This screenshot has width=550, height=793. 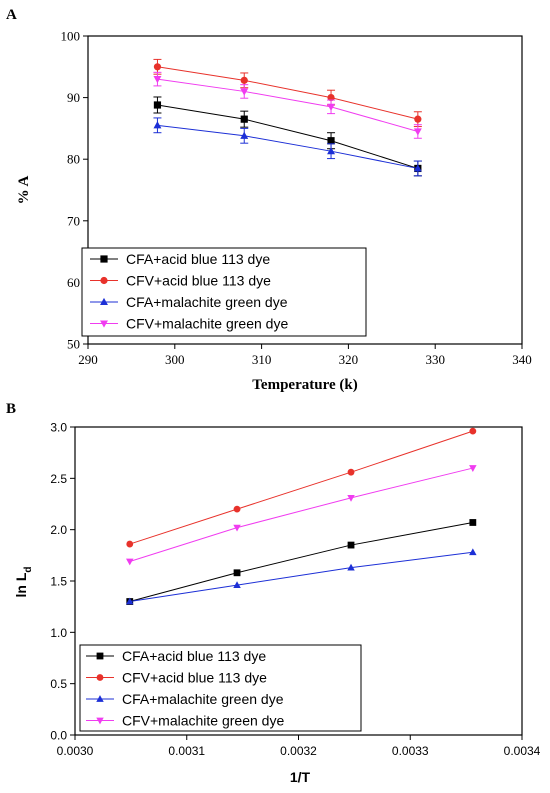 I want to click on y-tick-label: 100, so click(x=71, y=36).